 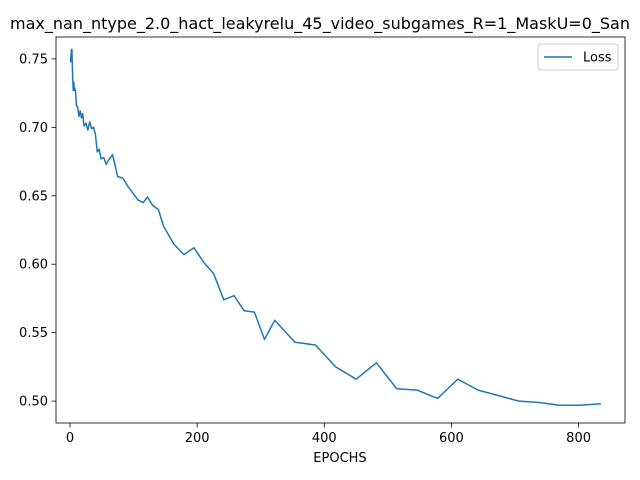 What do you see at coordinates (324, 438) in the screenshot?
I see `x-tick-label: 400` at bounding box center [324, 438].